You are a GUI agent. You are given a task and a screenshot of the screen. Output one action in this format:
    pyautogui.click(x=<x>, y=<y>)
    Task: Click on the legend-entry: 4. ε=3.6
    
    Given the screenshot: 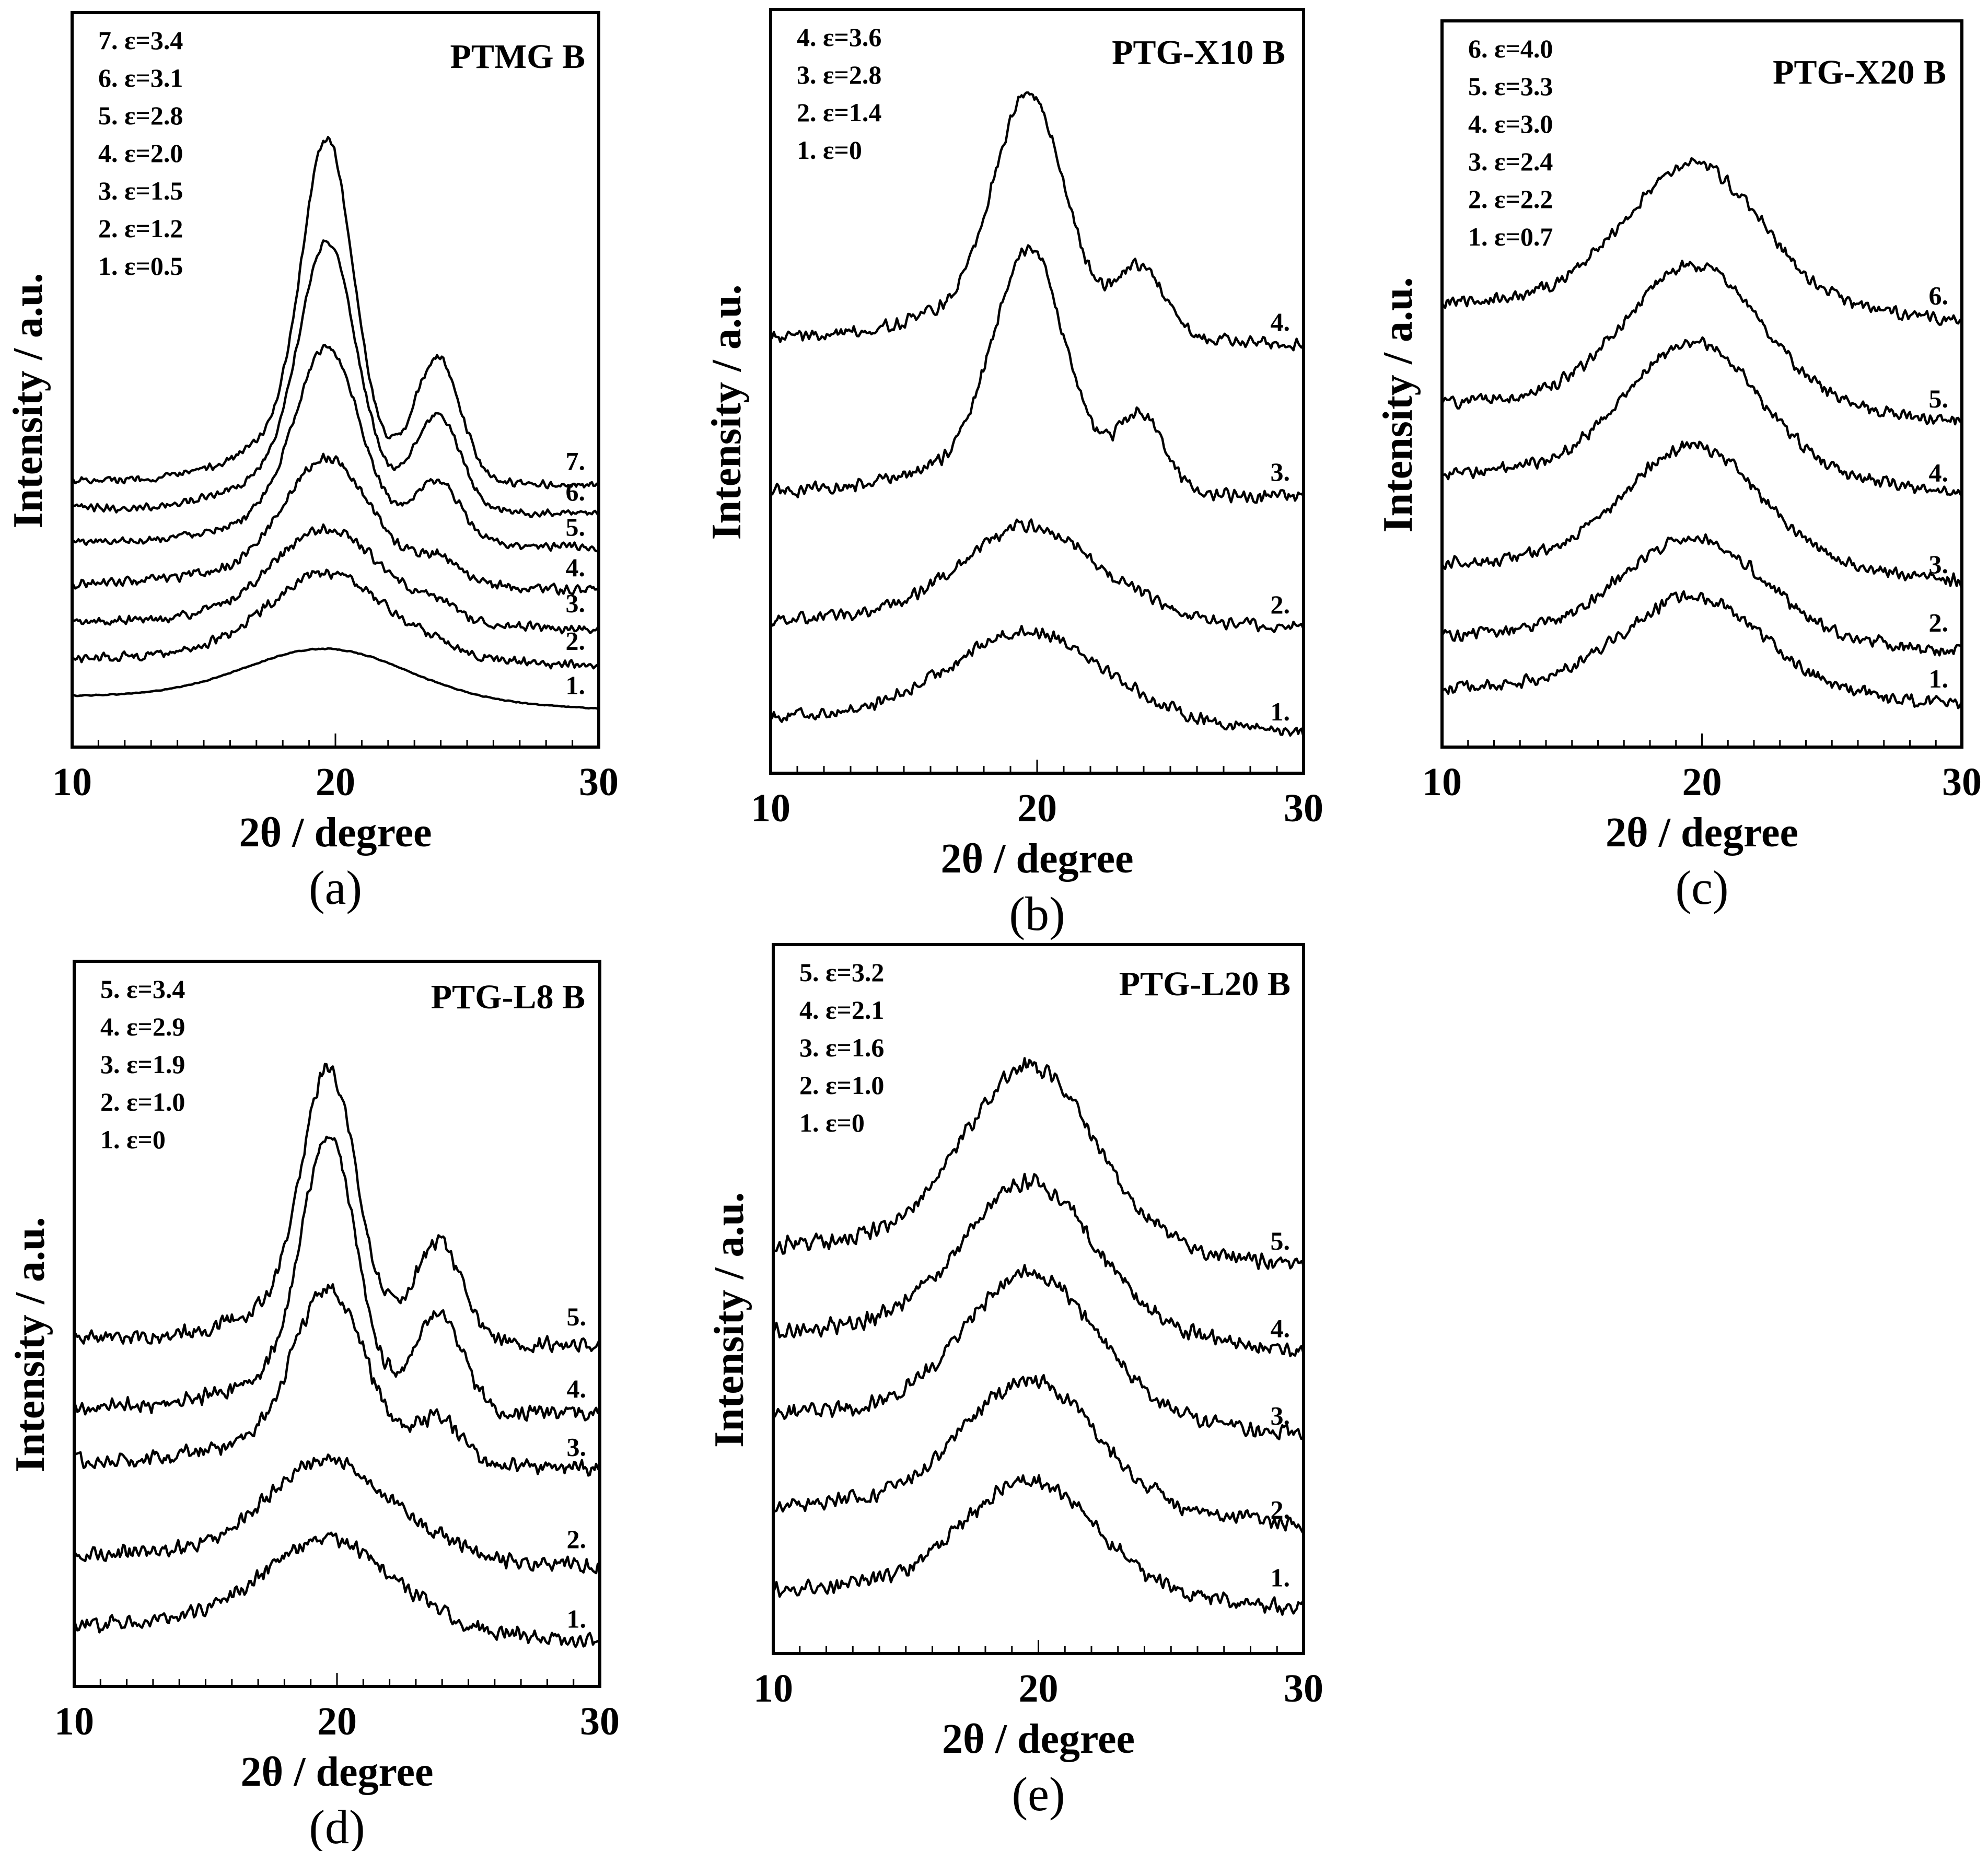 What is the action you would take?
    pyautogui.click(x=839, y=37)
    